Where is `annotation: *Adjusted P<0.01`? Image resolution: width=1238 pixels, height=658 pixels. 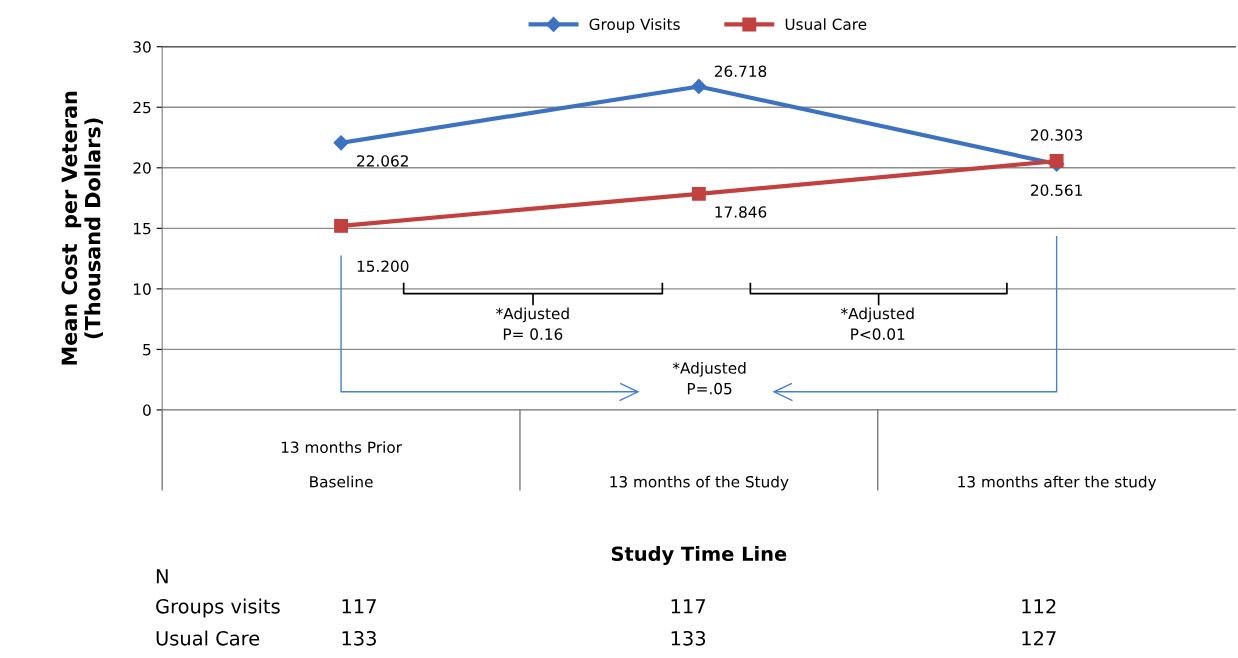
annotation: *Adjusted P<0.01 is located at coordinates (877, 323).